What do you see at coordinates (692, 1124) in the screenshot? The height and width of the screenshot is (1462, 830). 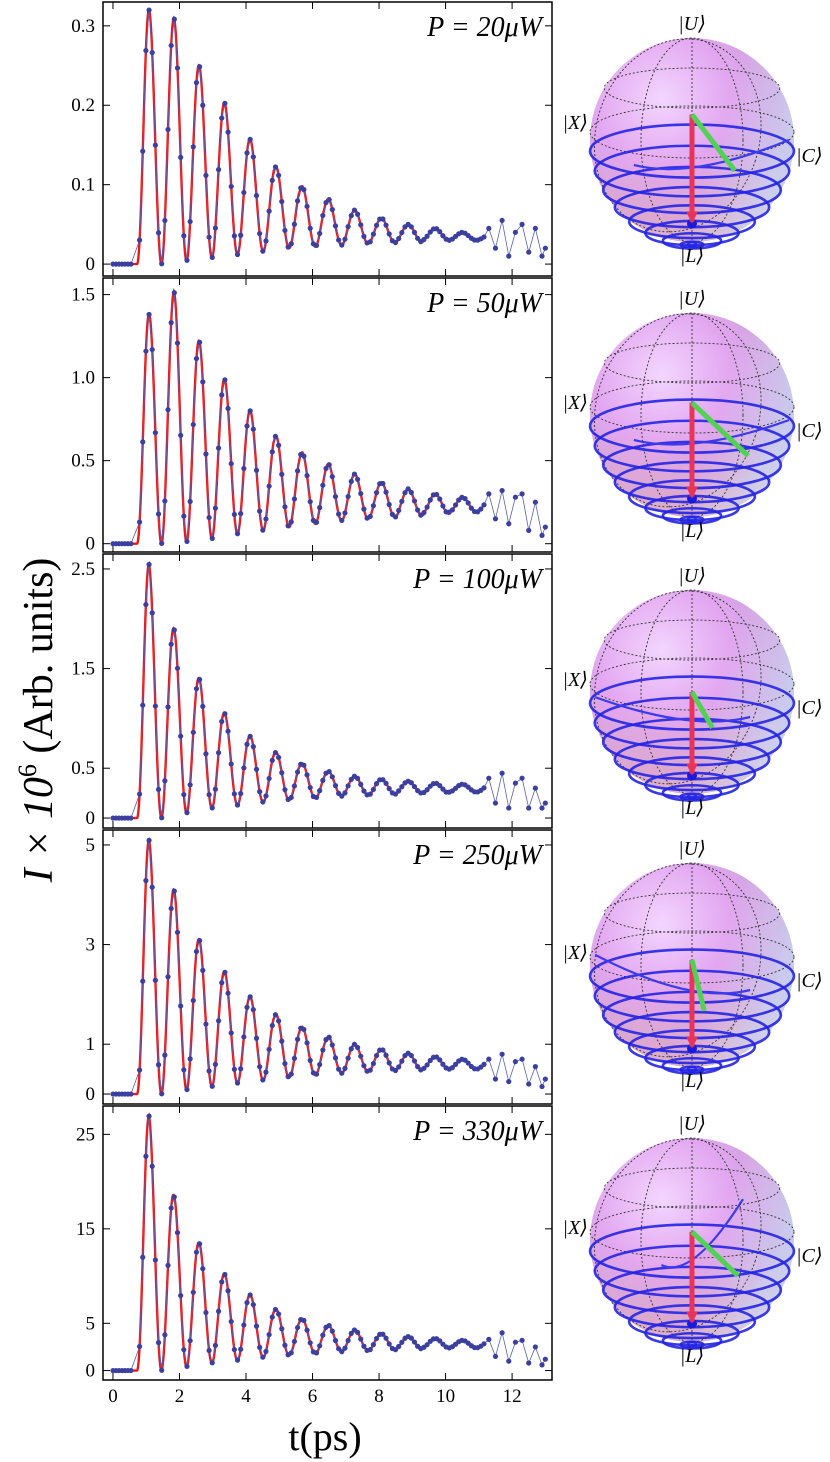 I see `ket-U-label: |U⟩` at bounding box center [692, 1124].